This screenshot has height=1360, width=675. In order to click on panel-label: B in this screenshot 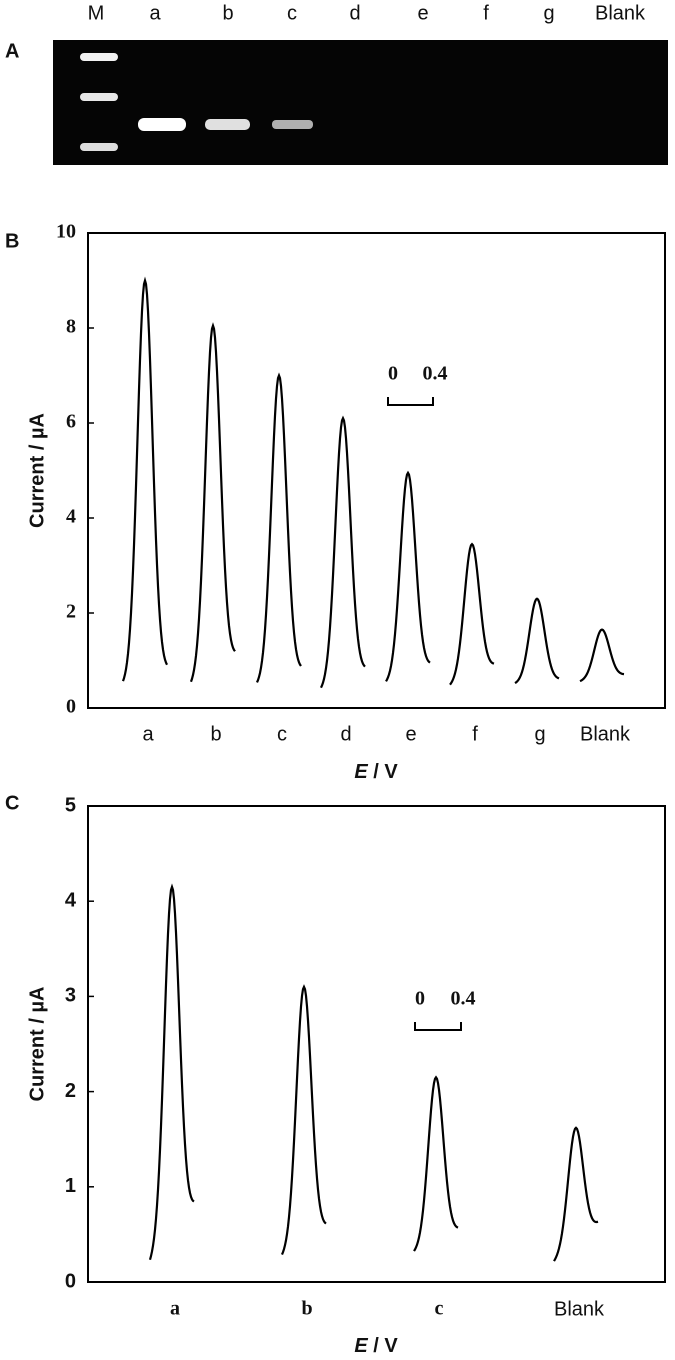, I will do `click(12, 241)`.